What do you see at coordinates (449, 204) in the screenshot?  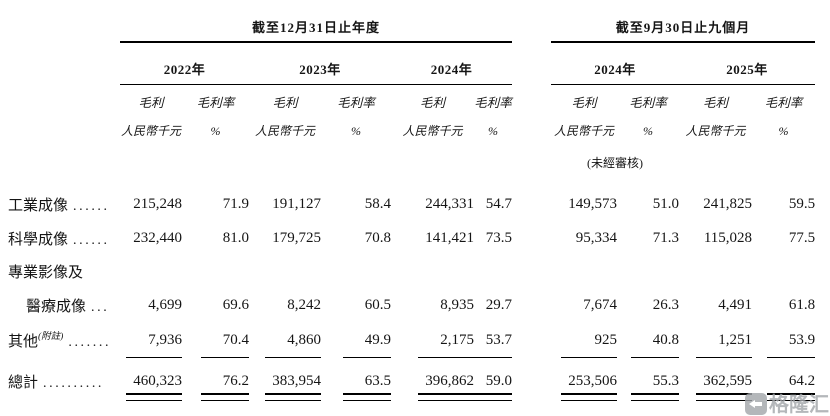 I see `value-cell: 244,331` at bounding box center [449, 204].